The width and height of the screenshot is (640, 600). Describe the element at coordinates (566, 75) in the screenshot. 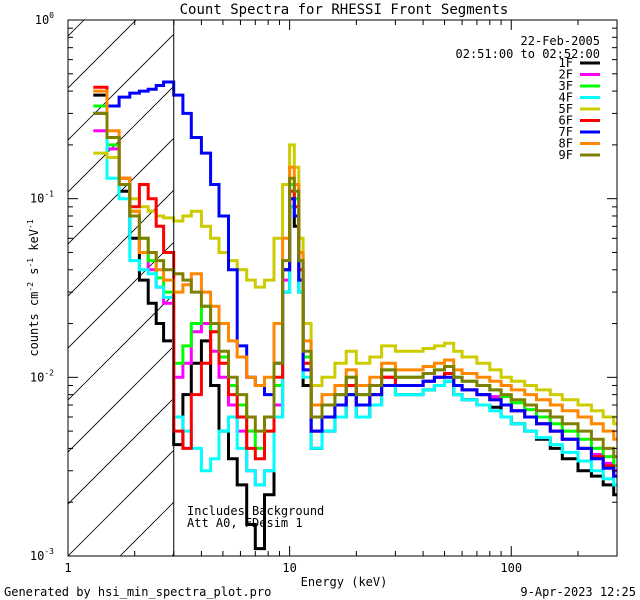

I see `legend-label-2F: 2F` at that location.